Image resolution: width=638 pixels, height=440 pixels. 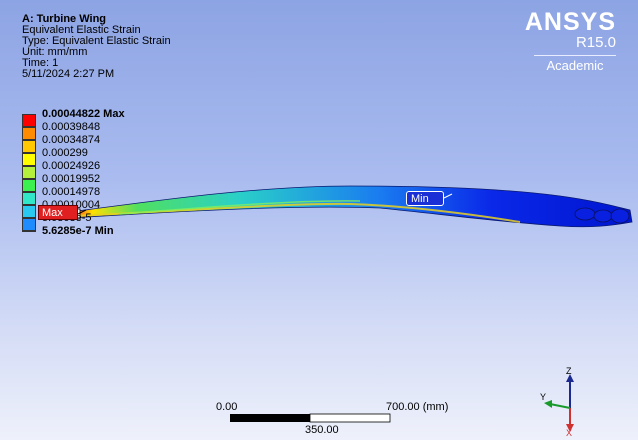 I want to click on max-marker: Max, so click(x=58, y=212).